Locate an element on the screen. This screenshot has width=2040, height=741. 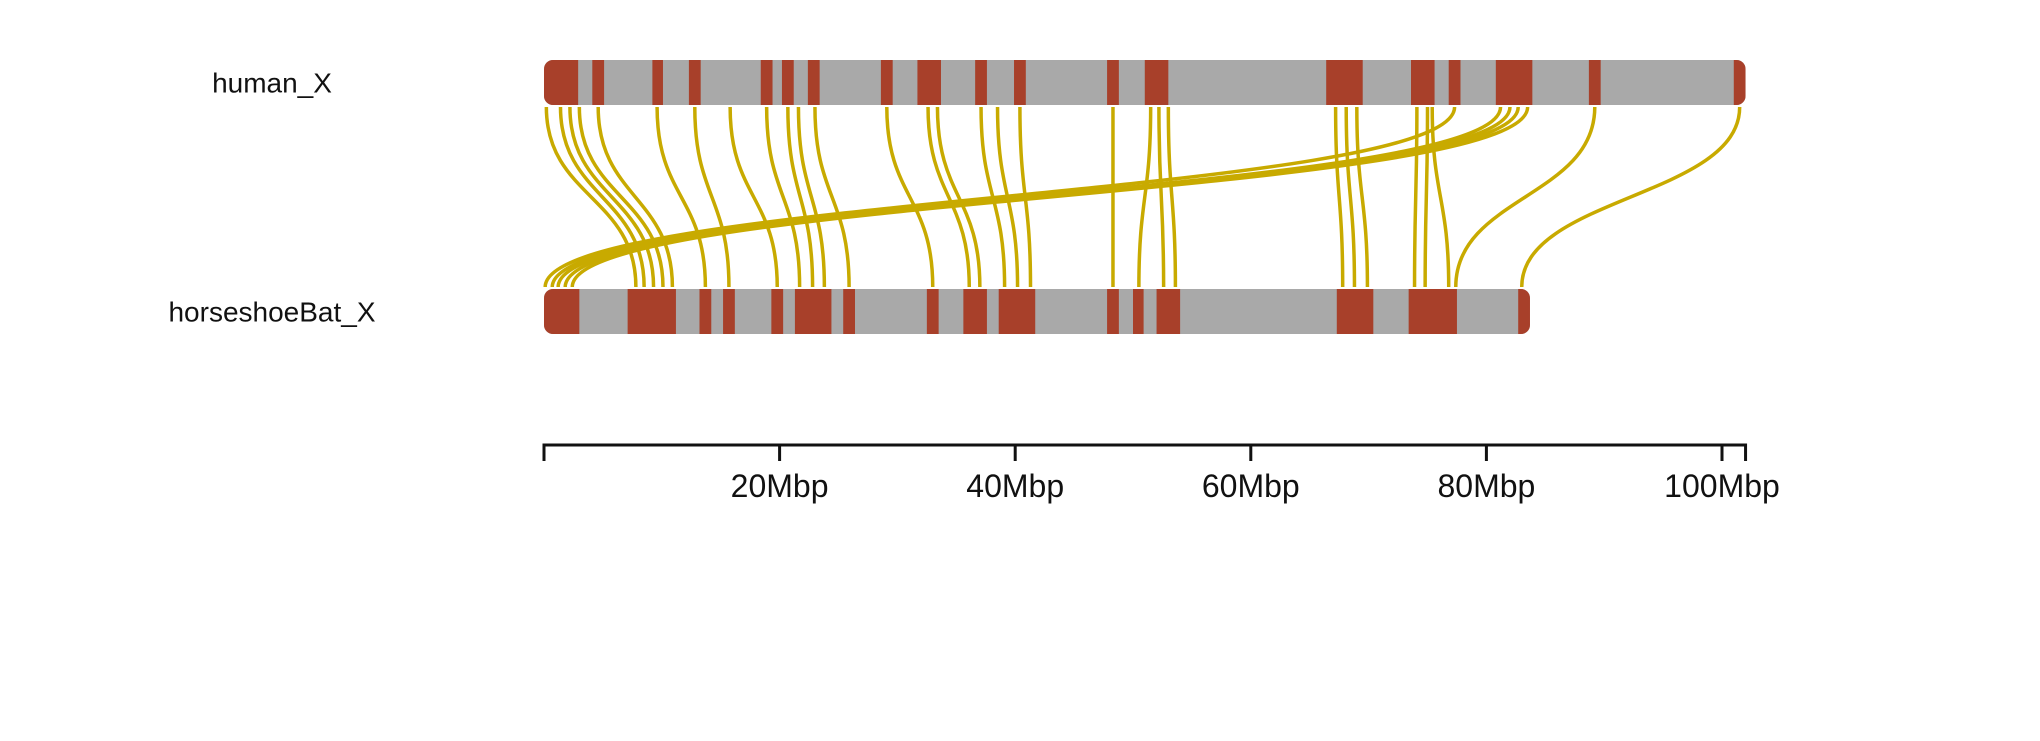
synteny-links is located at coordinates (1142, 197).